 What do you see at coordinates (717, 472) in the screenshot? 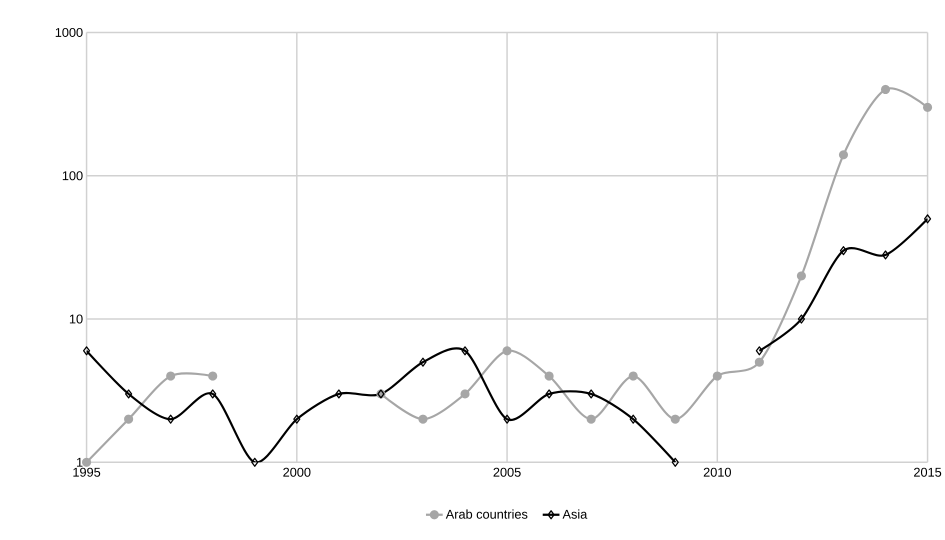
I see `x-tick-label: 2010` at bounding box center [717, 472].